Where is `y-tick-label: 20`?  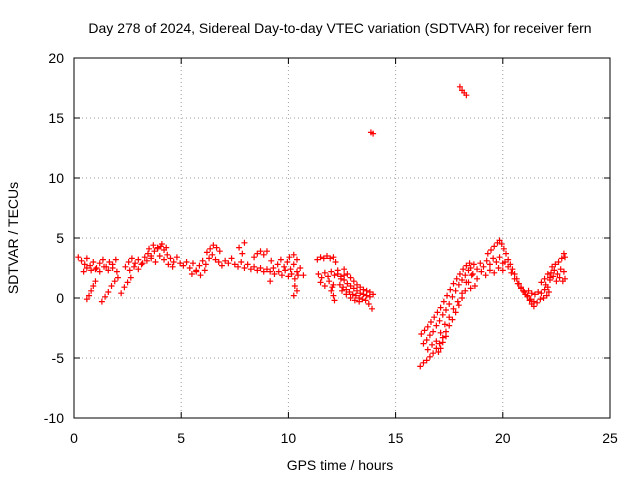
y-tick-label: 20 is located at coordinates (56, 58).